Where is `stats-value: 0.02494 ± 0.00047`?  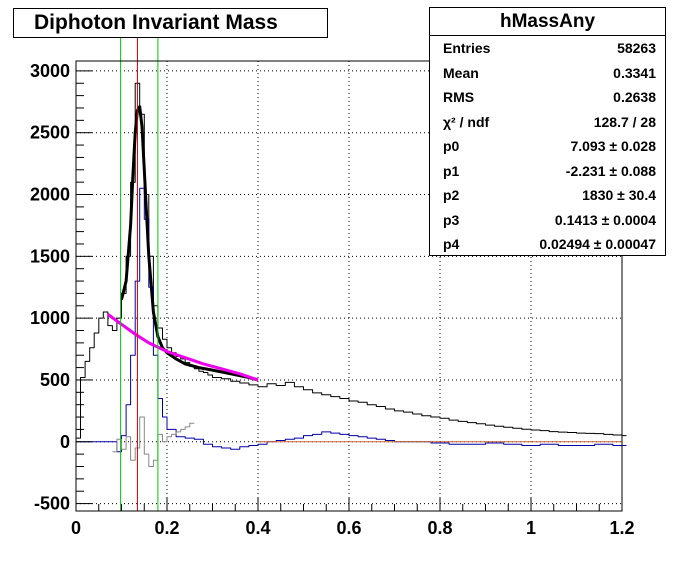 stats-value: 0.02494 ± 0.00047 is located at coordinates (597, 244).